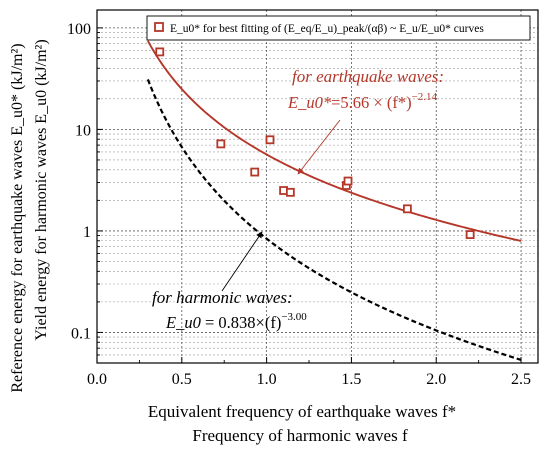 The image size is (550, 450). I want to click on x-tick-label: 0.5, so click(182, 379).